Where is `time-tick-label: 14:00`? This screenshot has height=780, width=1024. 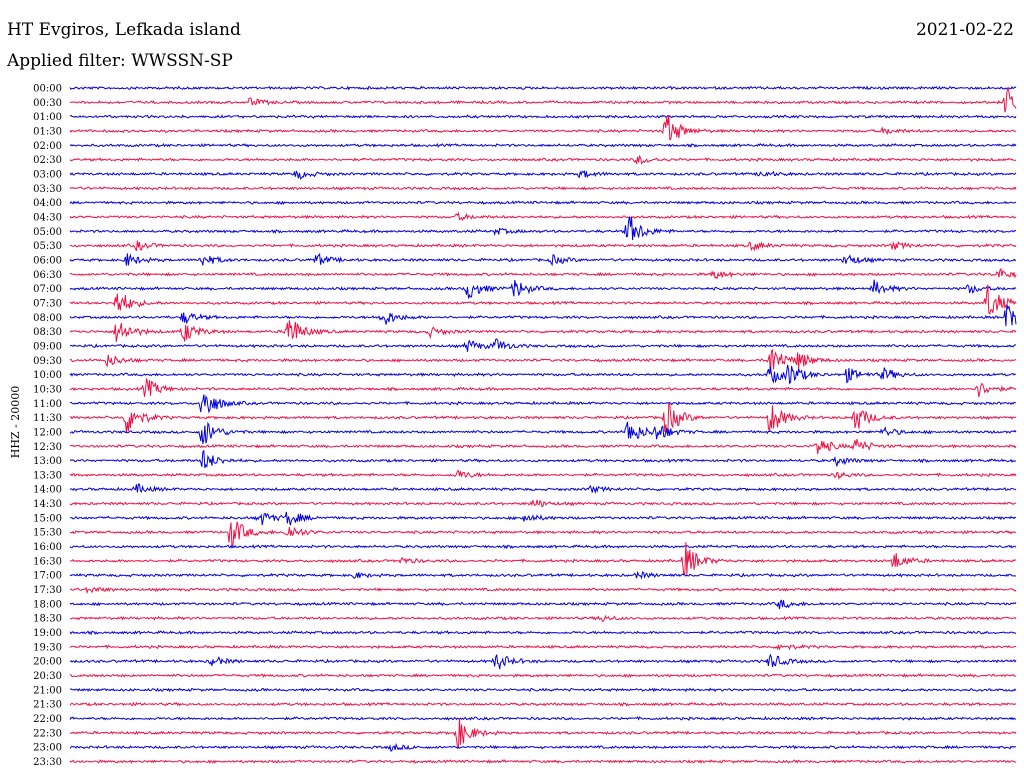 time-tick-label: 14:00 is located at coordinates (47, 490).